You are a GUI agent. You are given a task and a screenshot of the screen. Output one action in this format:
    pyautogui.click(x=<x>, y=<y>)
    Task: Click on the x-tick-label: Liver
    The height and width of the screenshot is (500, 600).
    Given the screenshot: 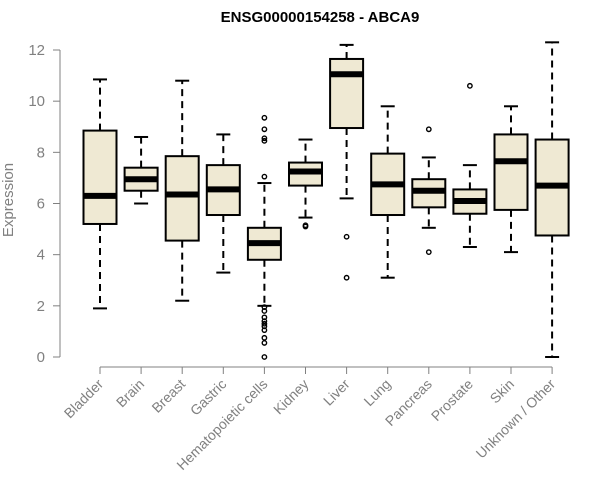 What is the action you would take?
    pyautogui.click(x=336, y=392)
    